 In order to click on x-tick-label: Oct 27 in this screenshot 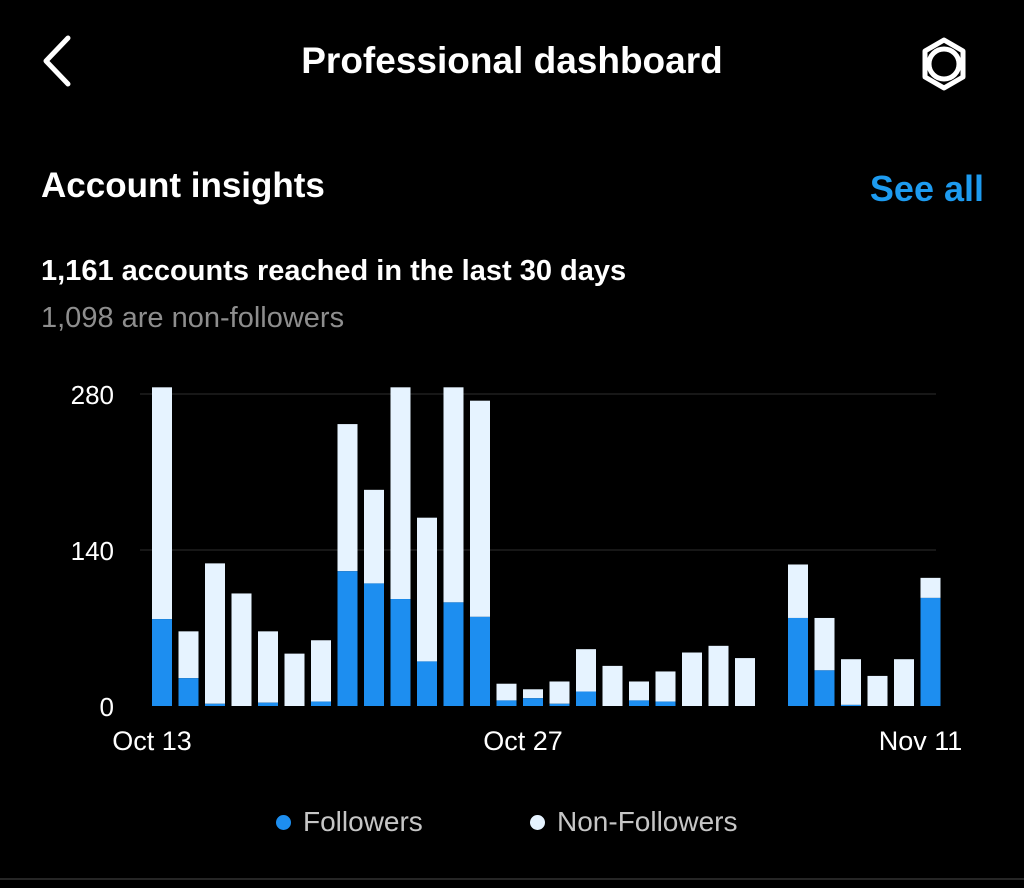, I will do `click(523, 741)`.